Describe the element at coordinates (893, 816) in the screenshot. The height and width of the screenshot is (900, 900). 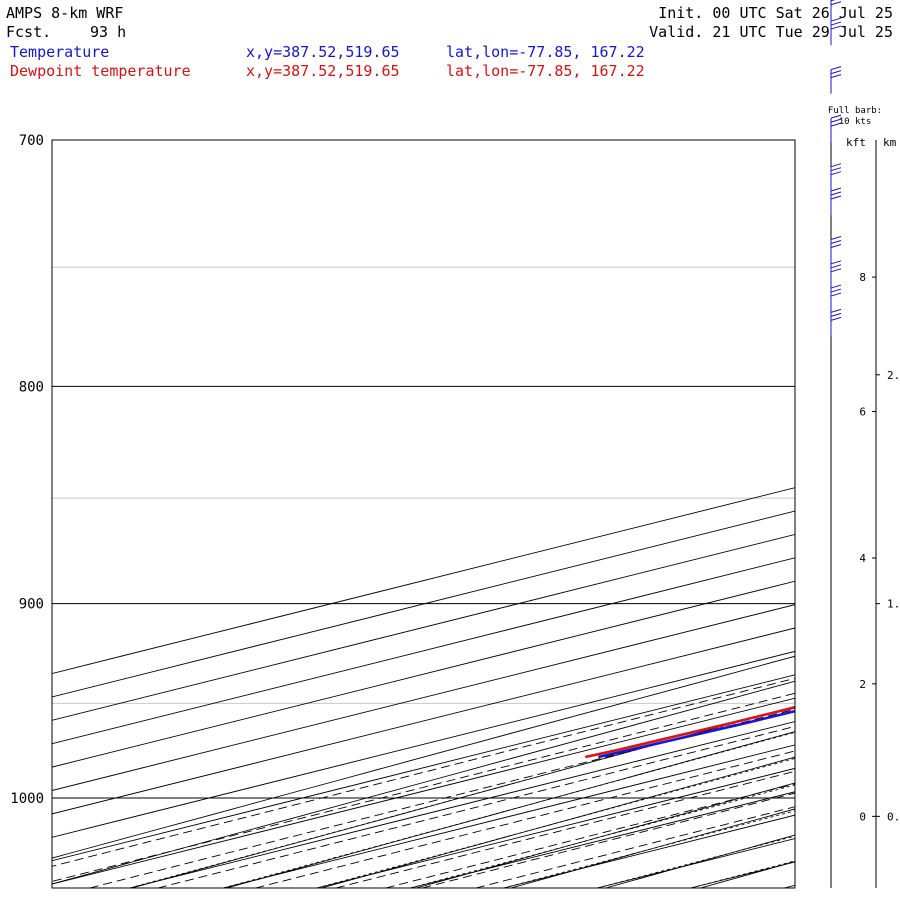
I see `km-tick-label: 0.` at that location.